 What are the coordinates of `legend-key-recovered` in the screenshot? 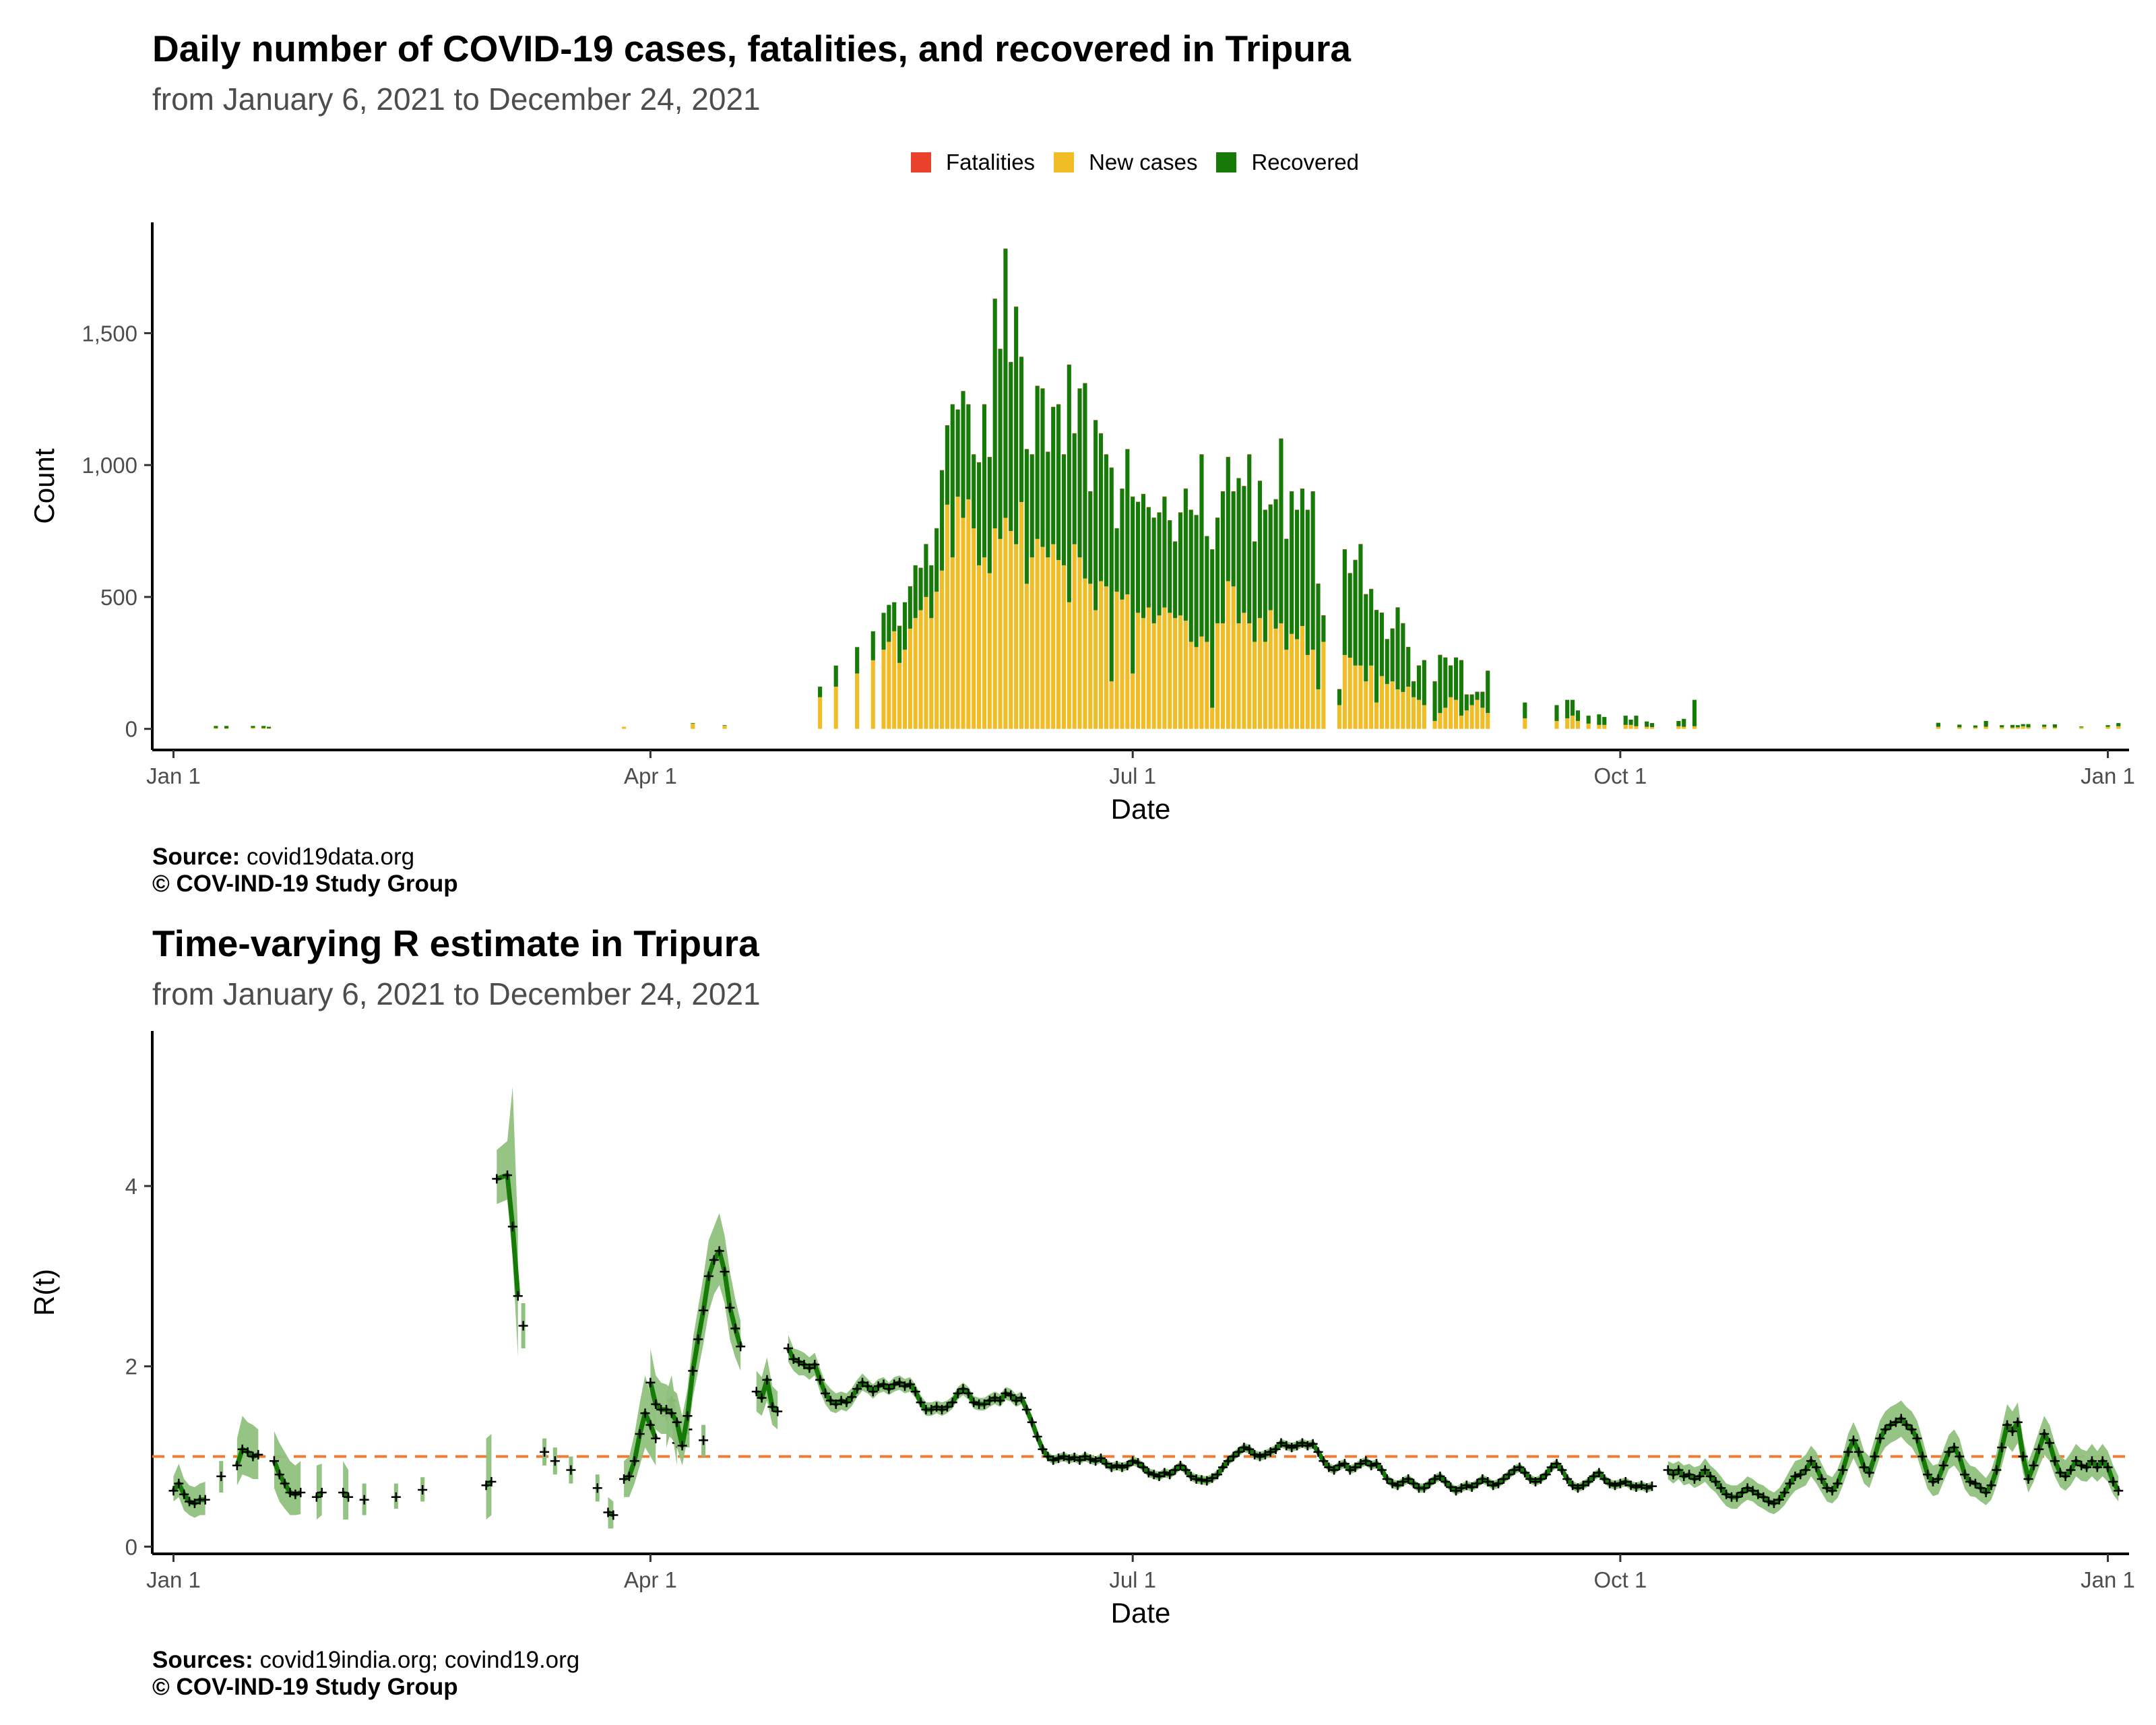 It's located at (1226, 162).